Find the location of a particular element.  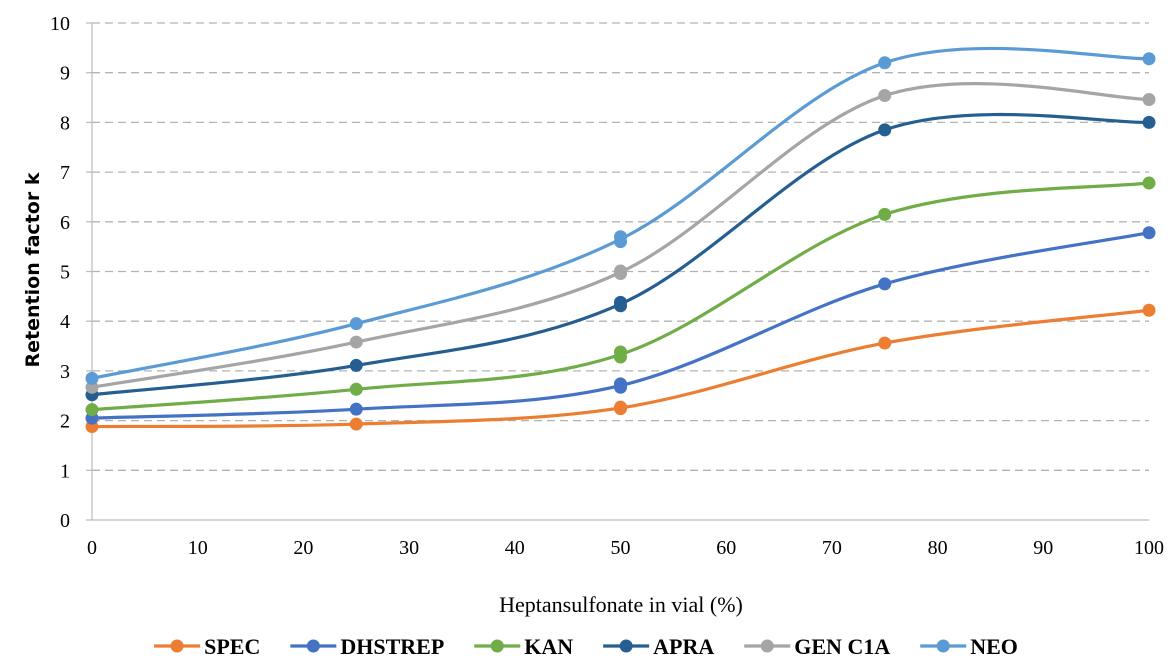

y-tick-label: 1 is located at coordinates (65, 471).